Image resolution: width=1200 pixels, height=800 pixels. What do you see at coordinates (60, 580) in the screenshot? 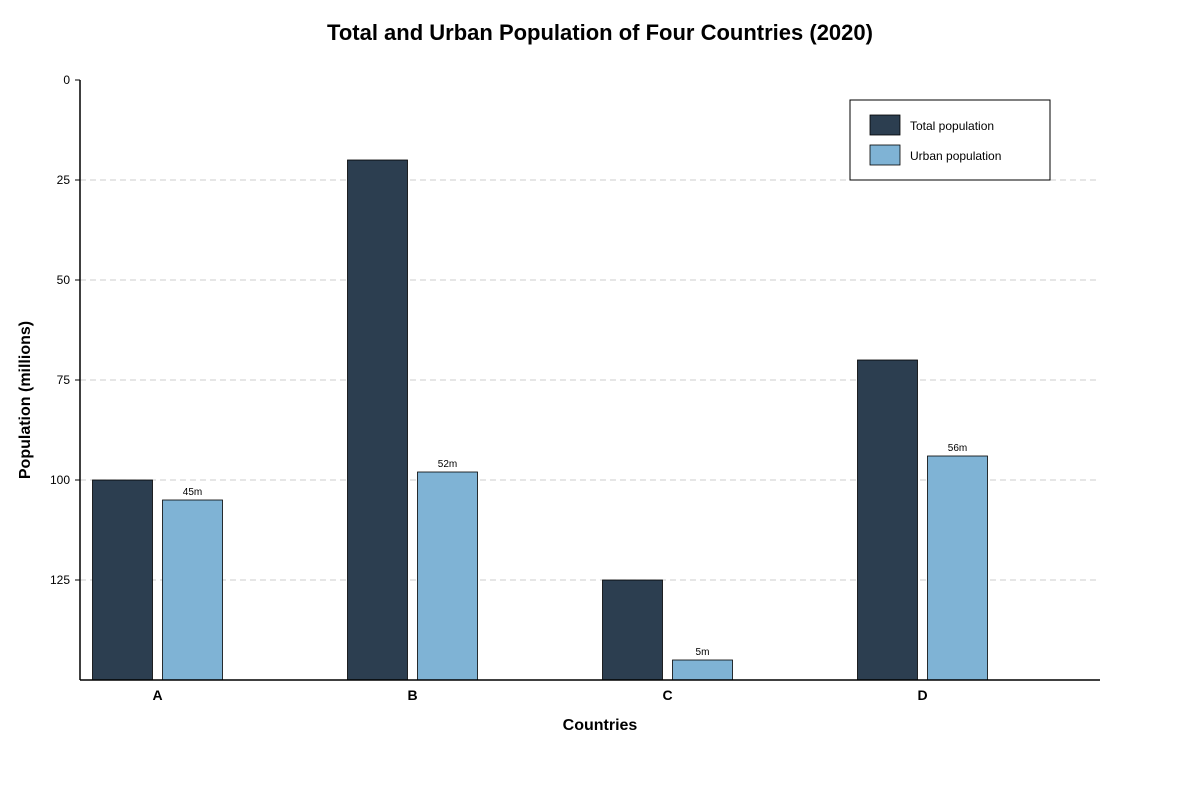
I see `y-tick-label: 125` at bounding box center [60, 580].